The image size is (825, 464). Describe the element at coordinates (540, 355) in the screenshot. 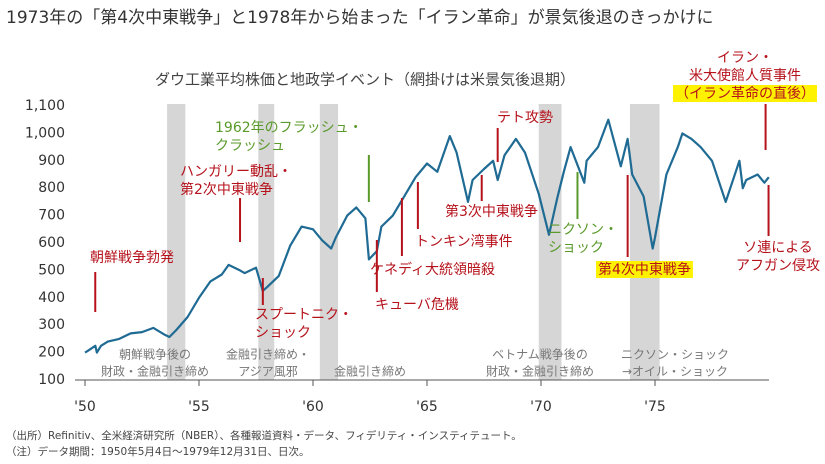

I see `recession-label: ベトナム戦争後の` at that location.